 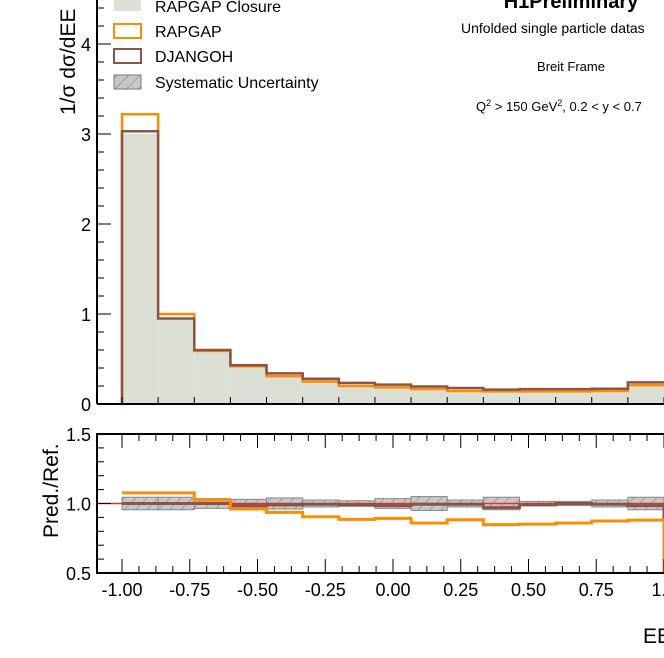 I want to click on legend-label-syst: Systematic Uncertainty, so click(x=237, y=83).